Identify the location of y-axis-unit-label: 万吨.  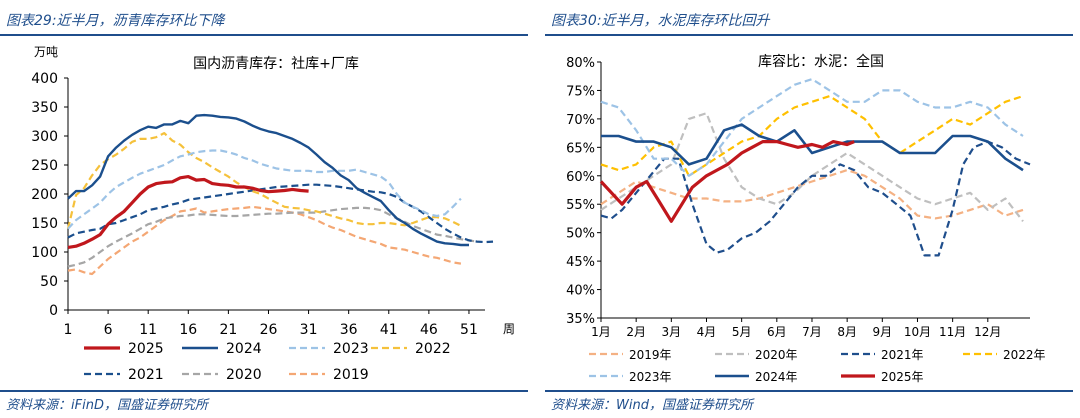
(46, 52).